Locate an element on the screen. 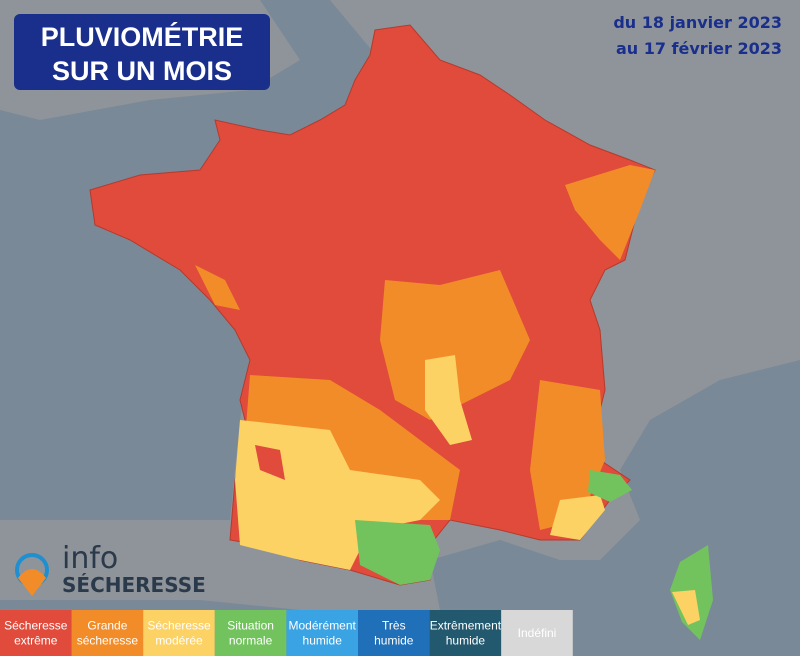 The height and width of the screenshot is (656, 800). logo: info SÉCHERESSE is located at coordinates (110, 569).